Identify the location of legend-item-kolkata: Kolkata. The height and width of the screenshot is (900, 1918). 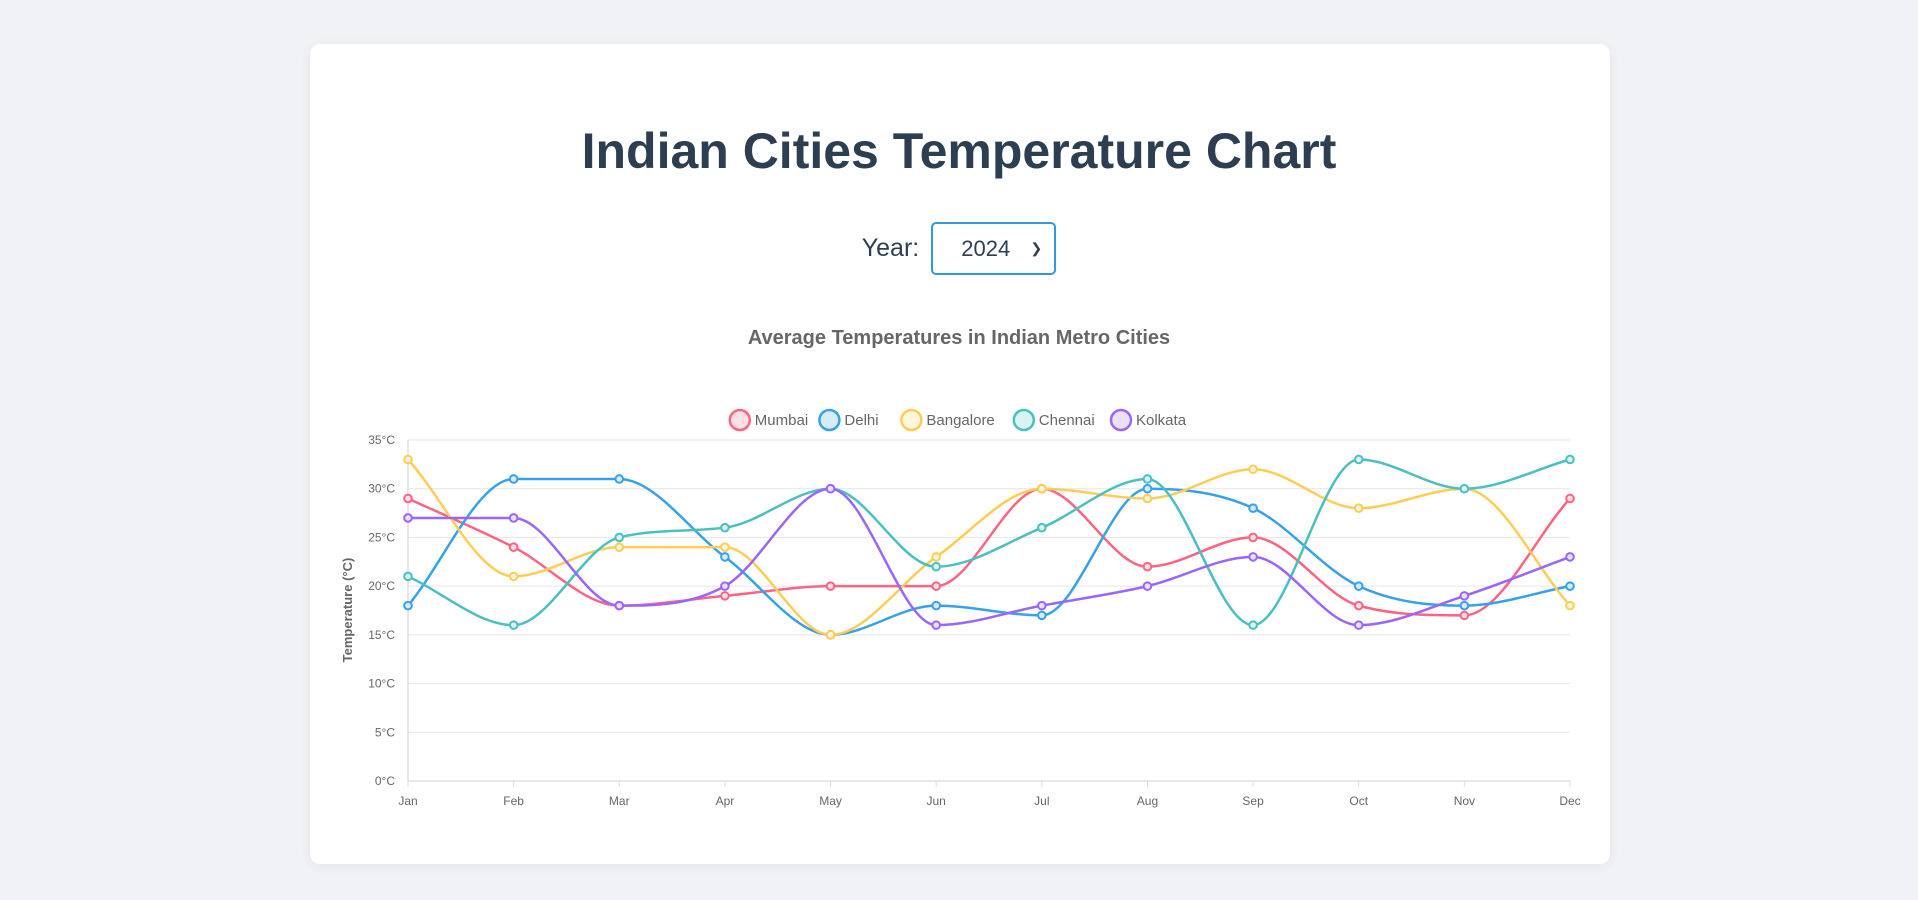
(1148, 420).